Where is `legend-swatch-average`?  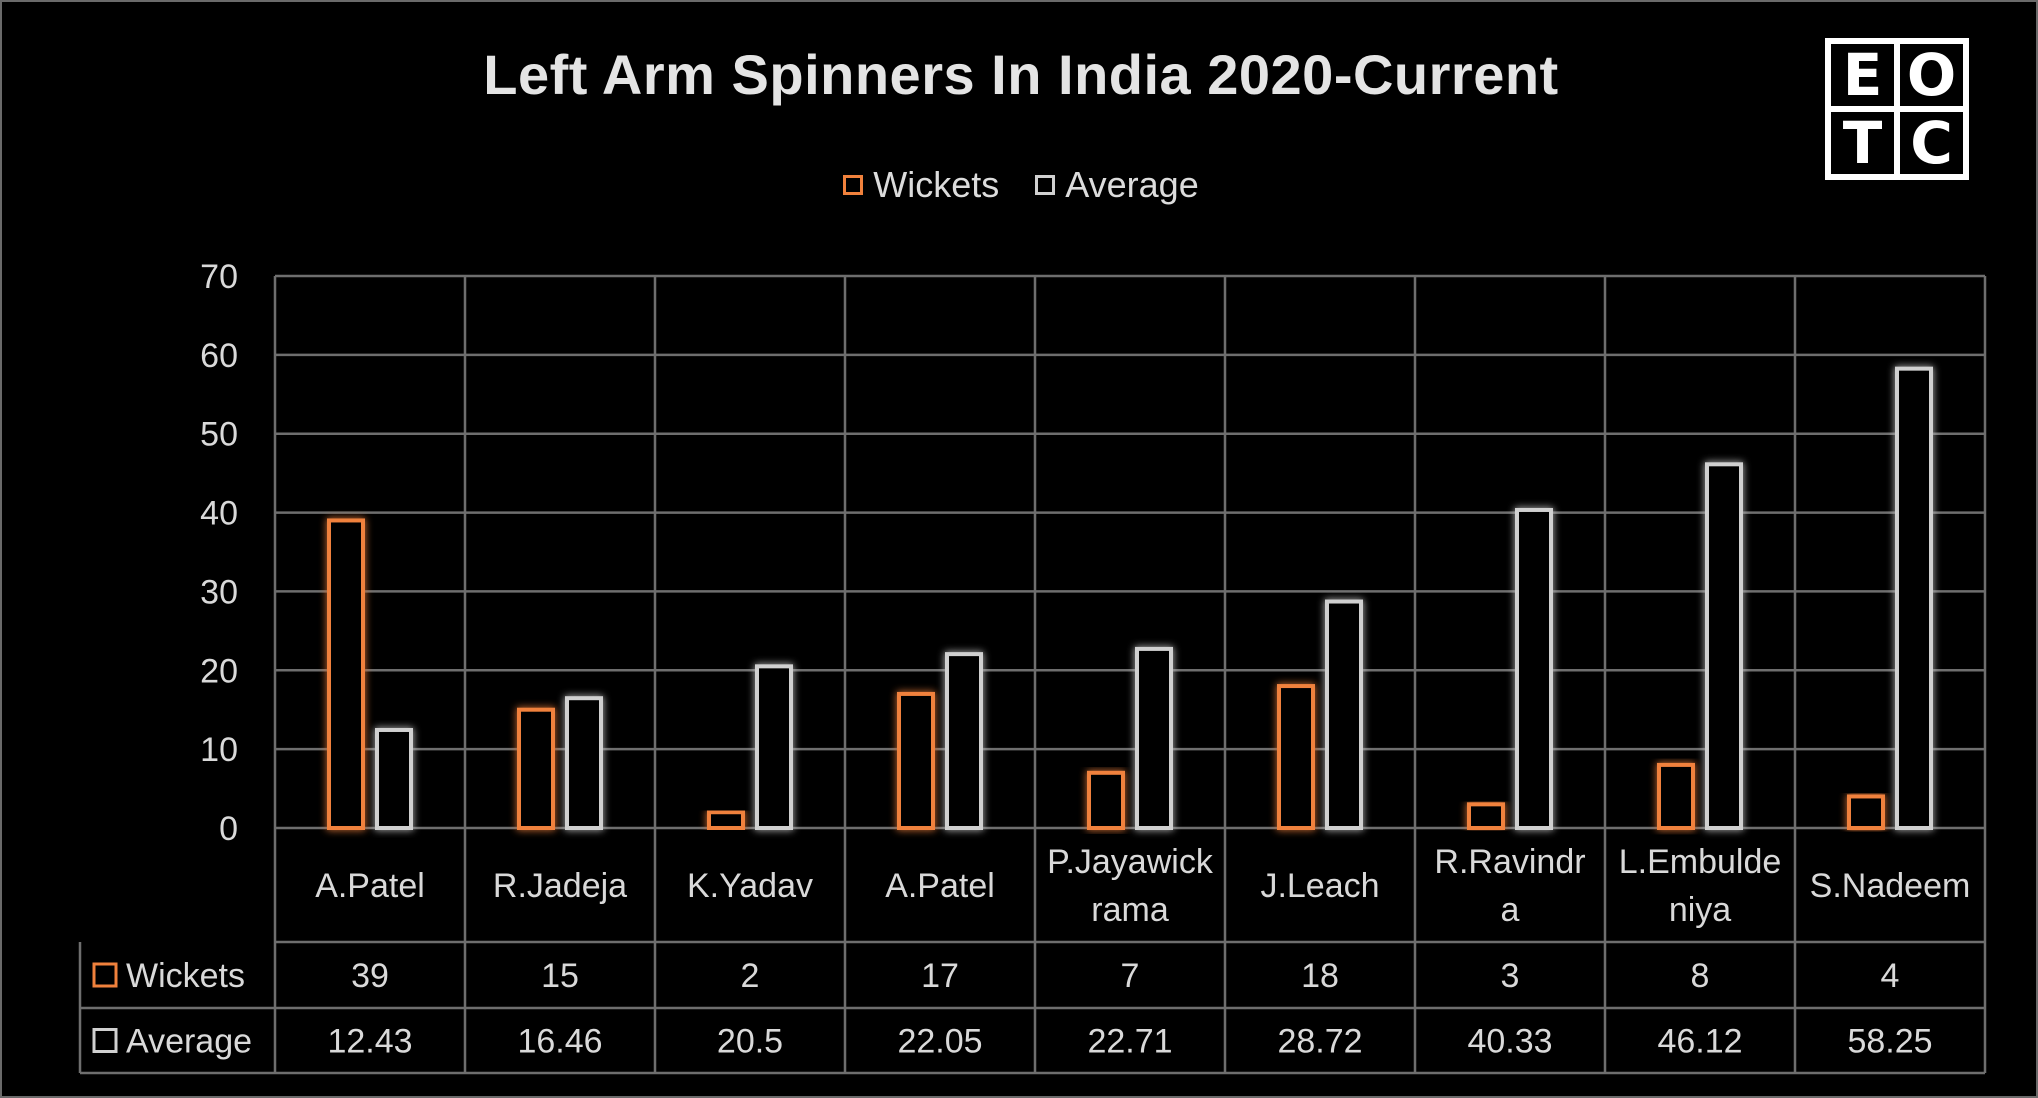
legend-swatch-average is located at coordinates (1045, 185).